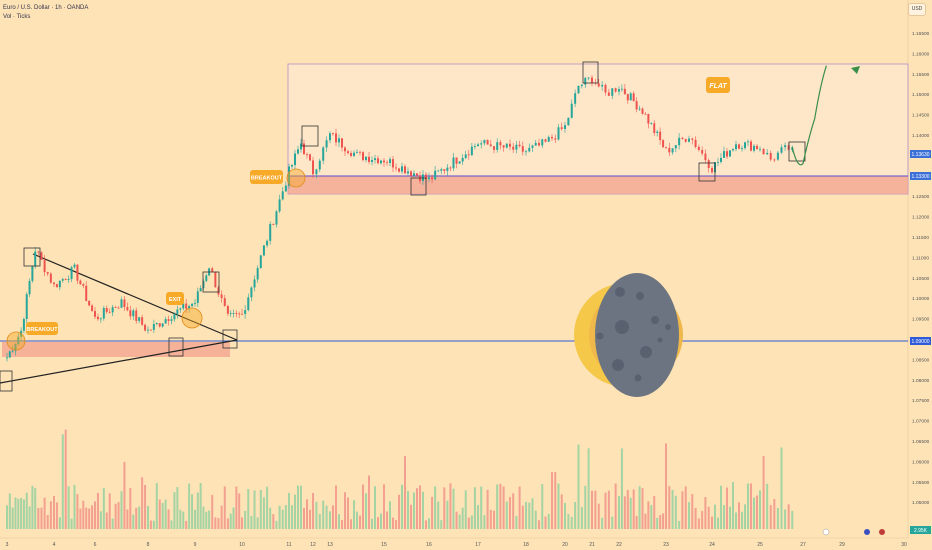 The width and height of the screenshot is (932, 550). I want to click on breakout-label-2: BREAKOUT, so click(266, 177).